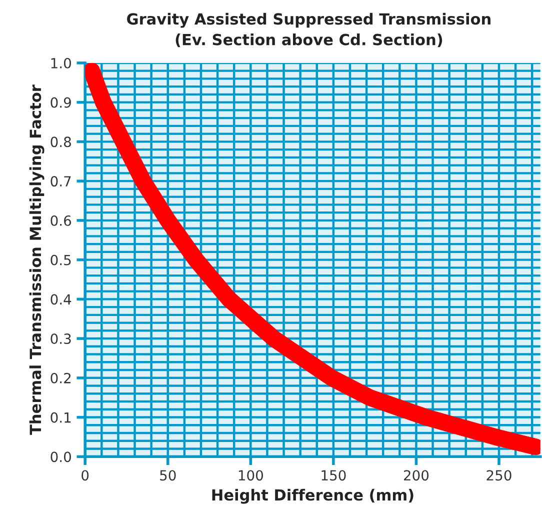  What do you see at coordinates (61, 63) in the screenshot?
I see `y-tick-label: 1.0` at bounding box center [61, 63].